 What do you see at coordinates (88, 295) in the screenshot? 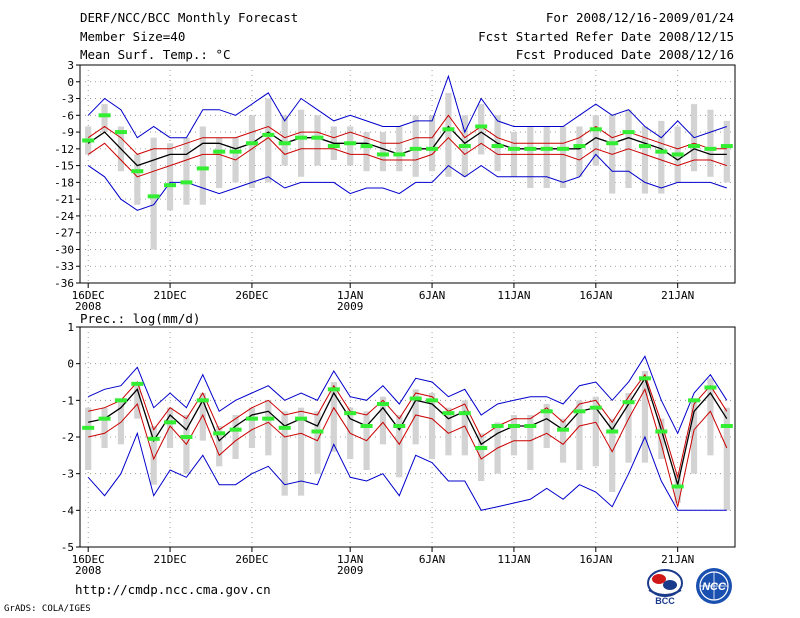
I see `temp-x-tick-label: 16DEC` at bounding box center [88, 295].